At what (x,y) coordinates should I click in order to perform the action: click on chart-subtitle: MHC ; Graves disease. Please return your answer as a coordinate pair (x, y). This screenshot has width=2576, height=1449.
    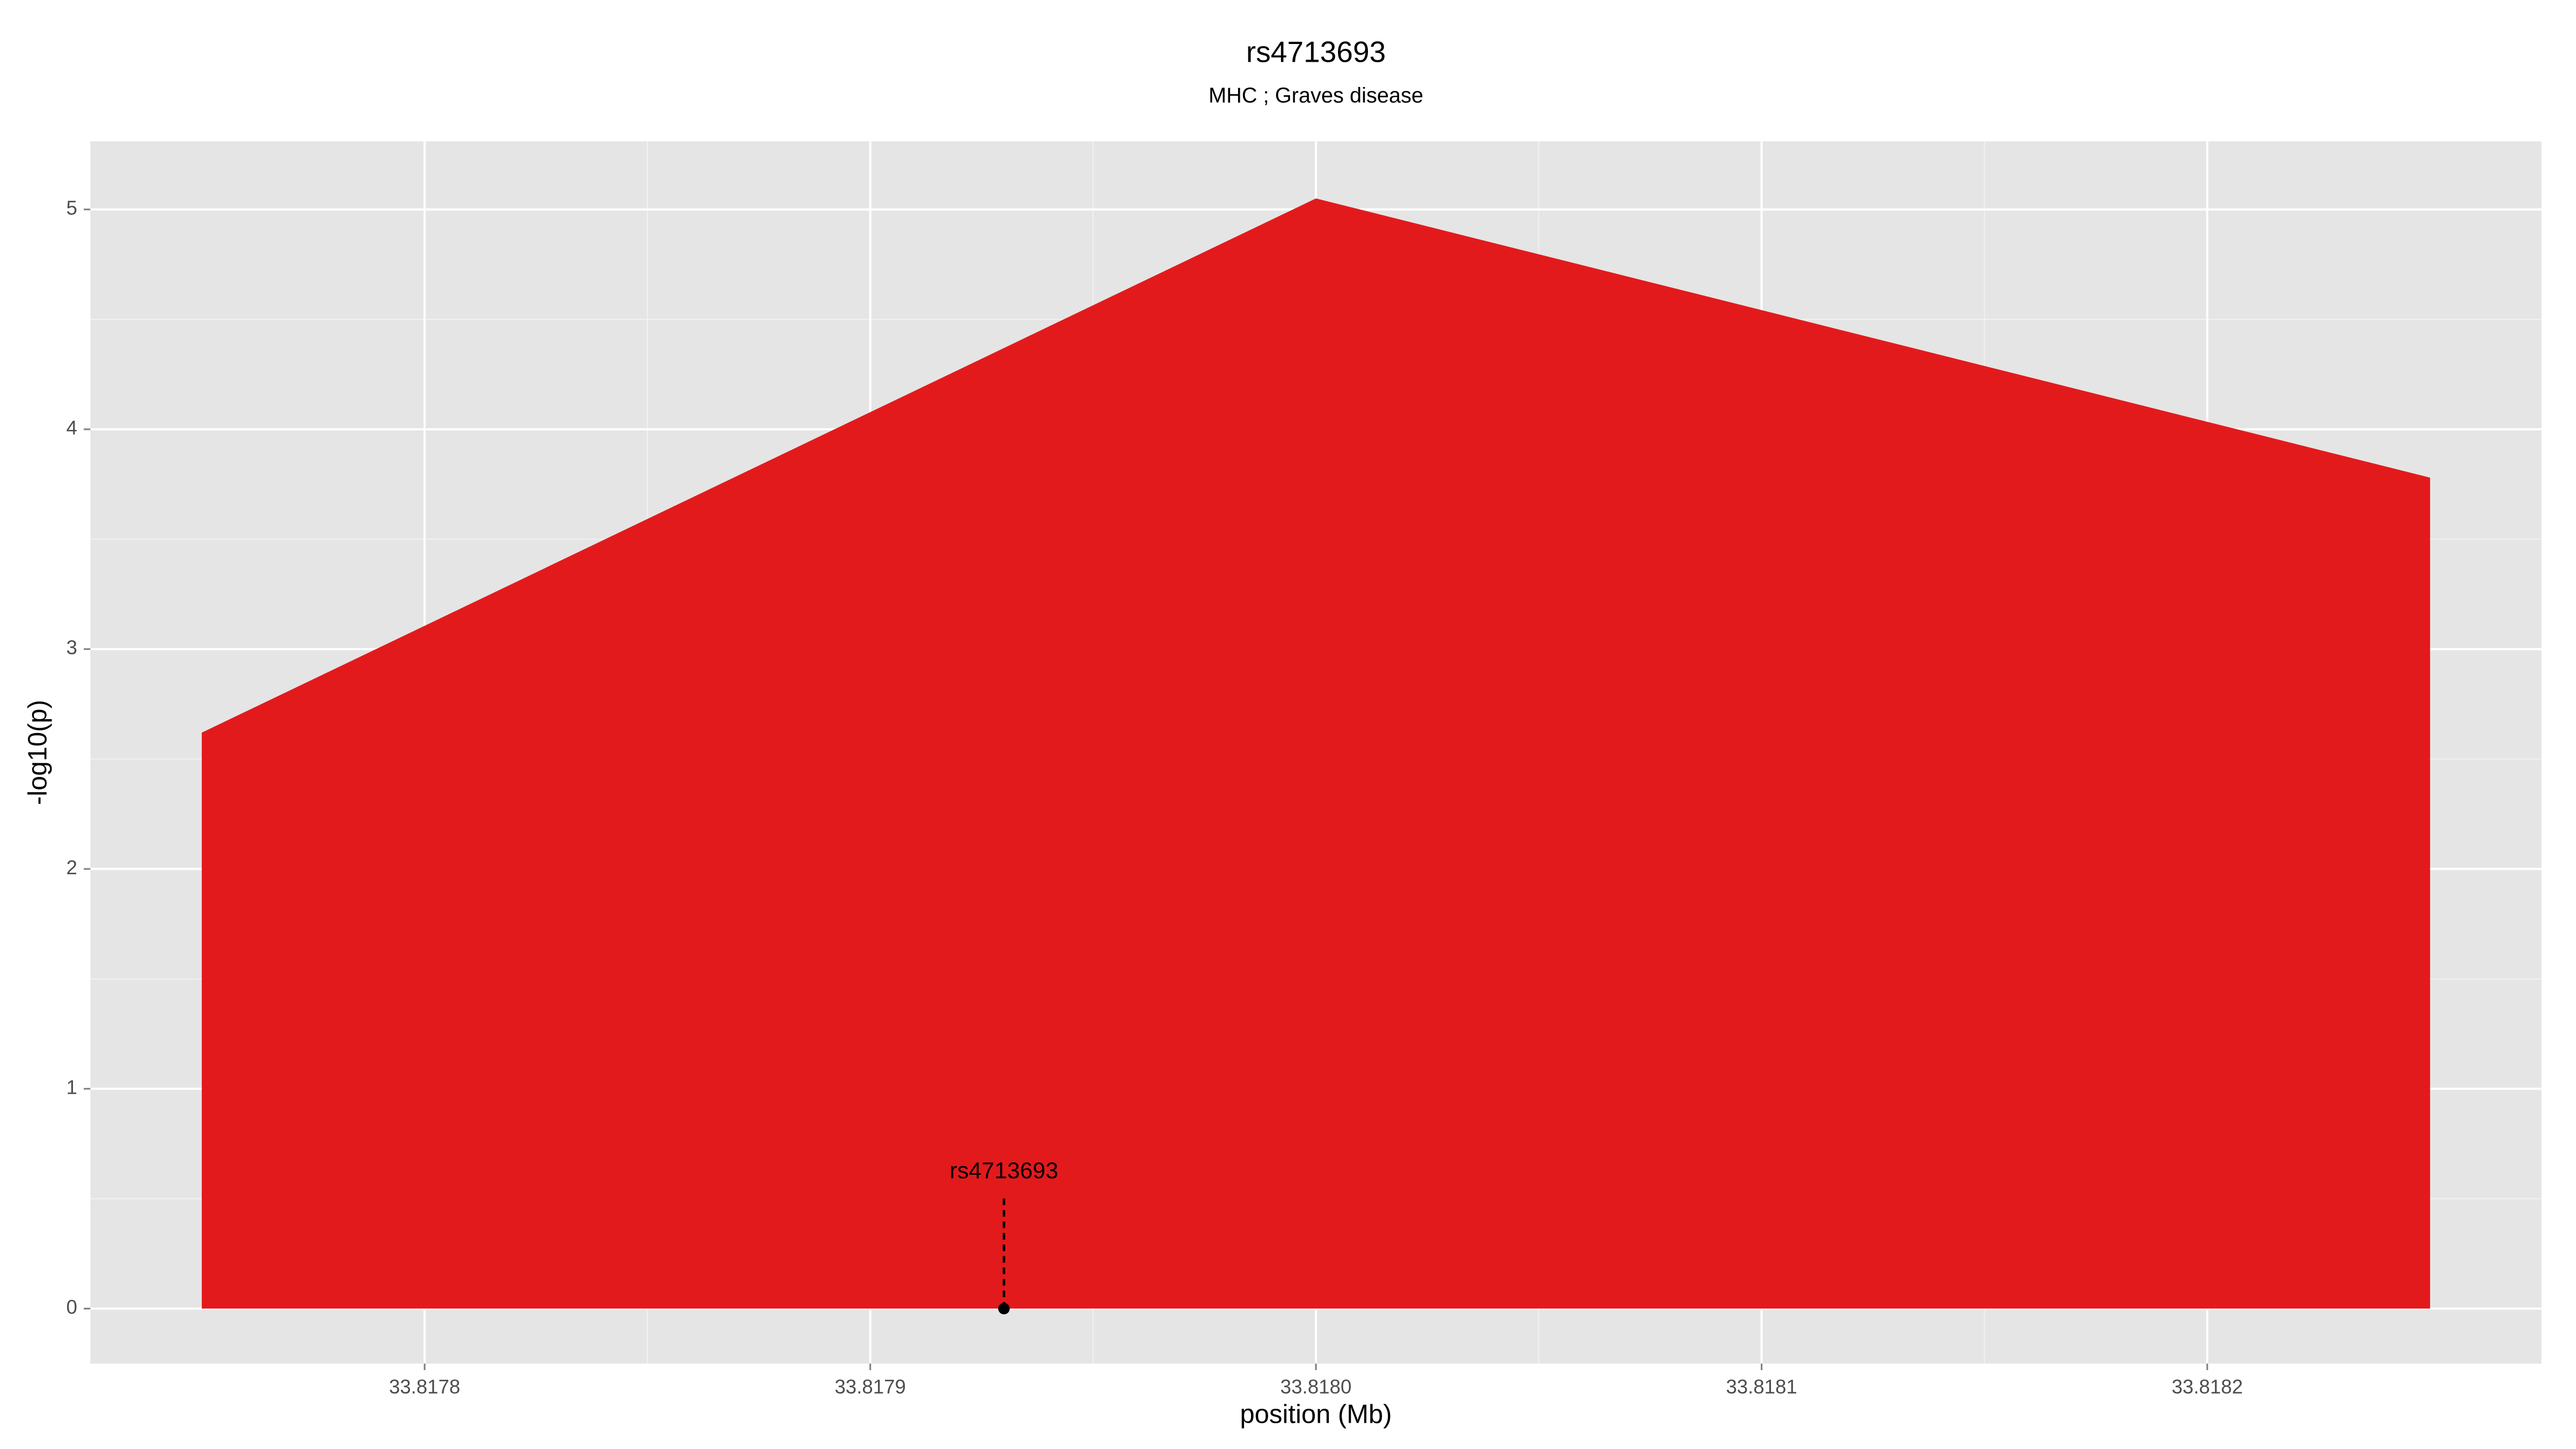
    Looking at the image, I should click on (1316, 95).